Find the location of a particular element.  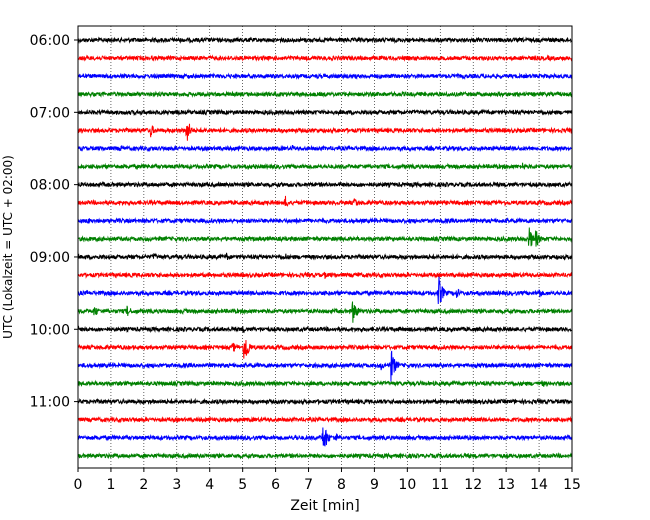

x-tick-label: 13 is located at coordinates (506, 485).